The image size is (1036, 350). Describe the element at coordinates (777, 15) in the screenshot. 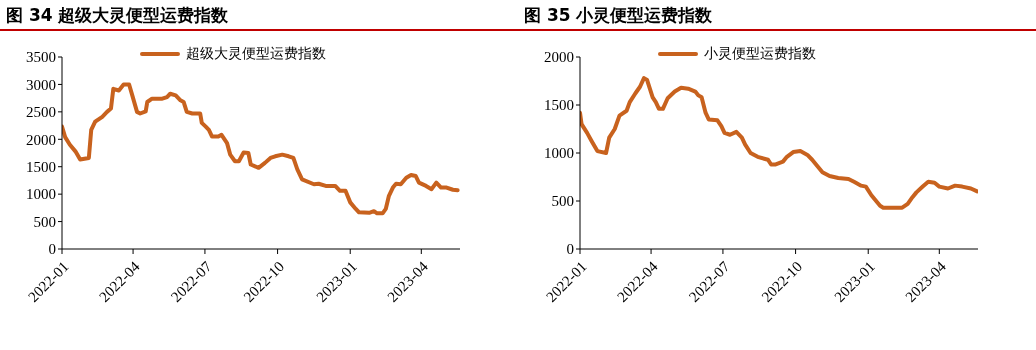

I see `chart-title: 图 35 小灵便型运费指数` at that location.